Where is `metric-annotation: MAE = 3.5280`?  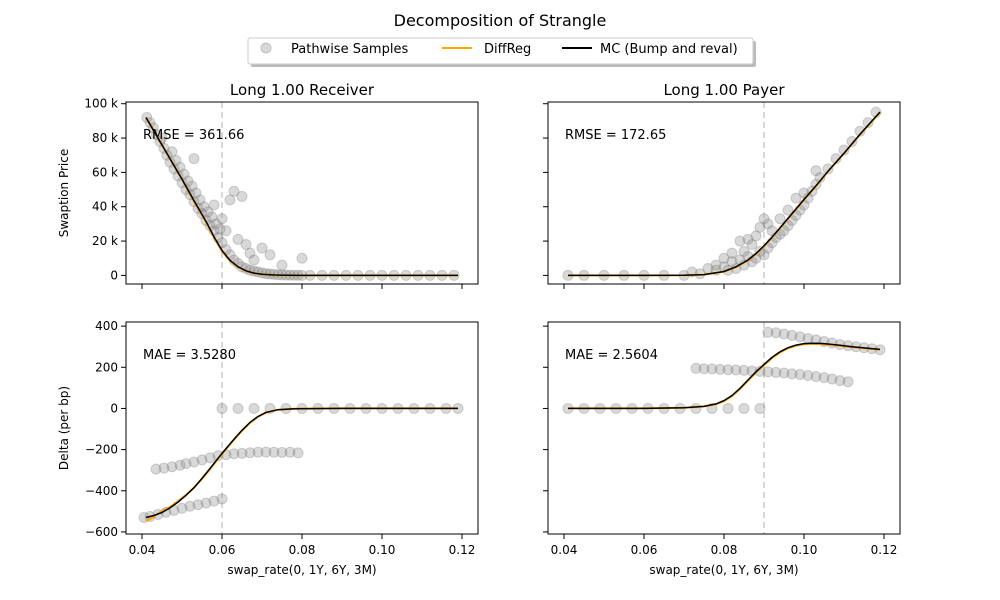
metric-annotation: MAE = 3.5280 is located at coordinates (189, 355).